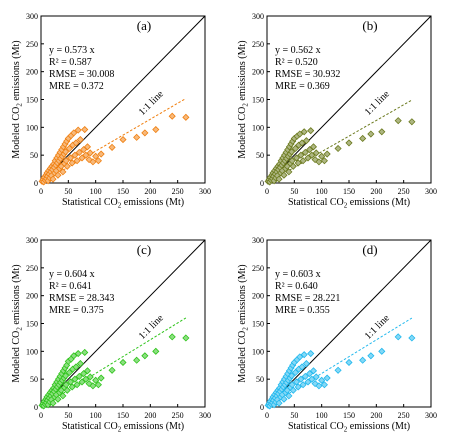  I want to click on stats-line: RMSE = 30.008, so click(81, 74).